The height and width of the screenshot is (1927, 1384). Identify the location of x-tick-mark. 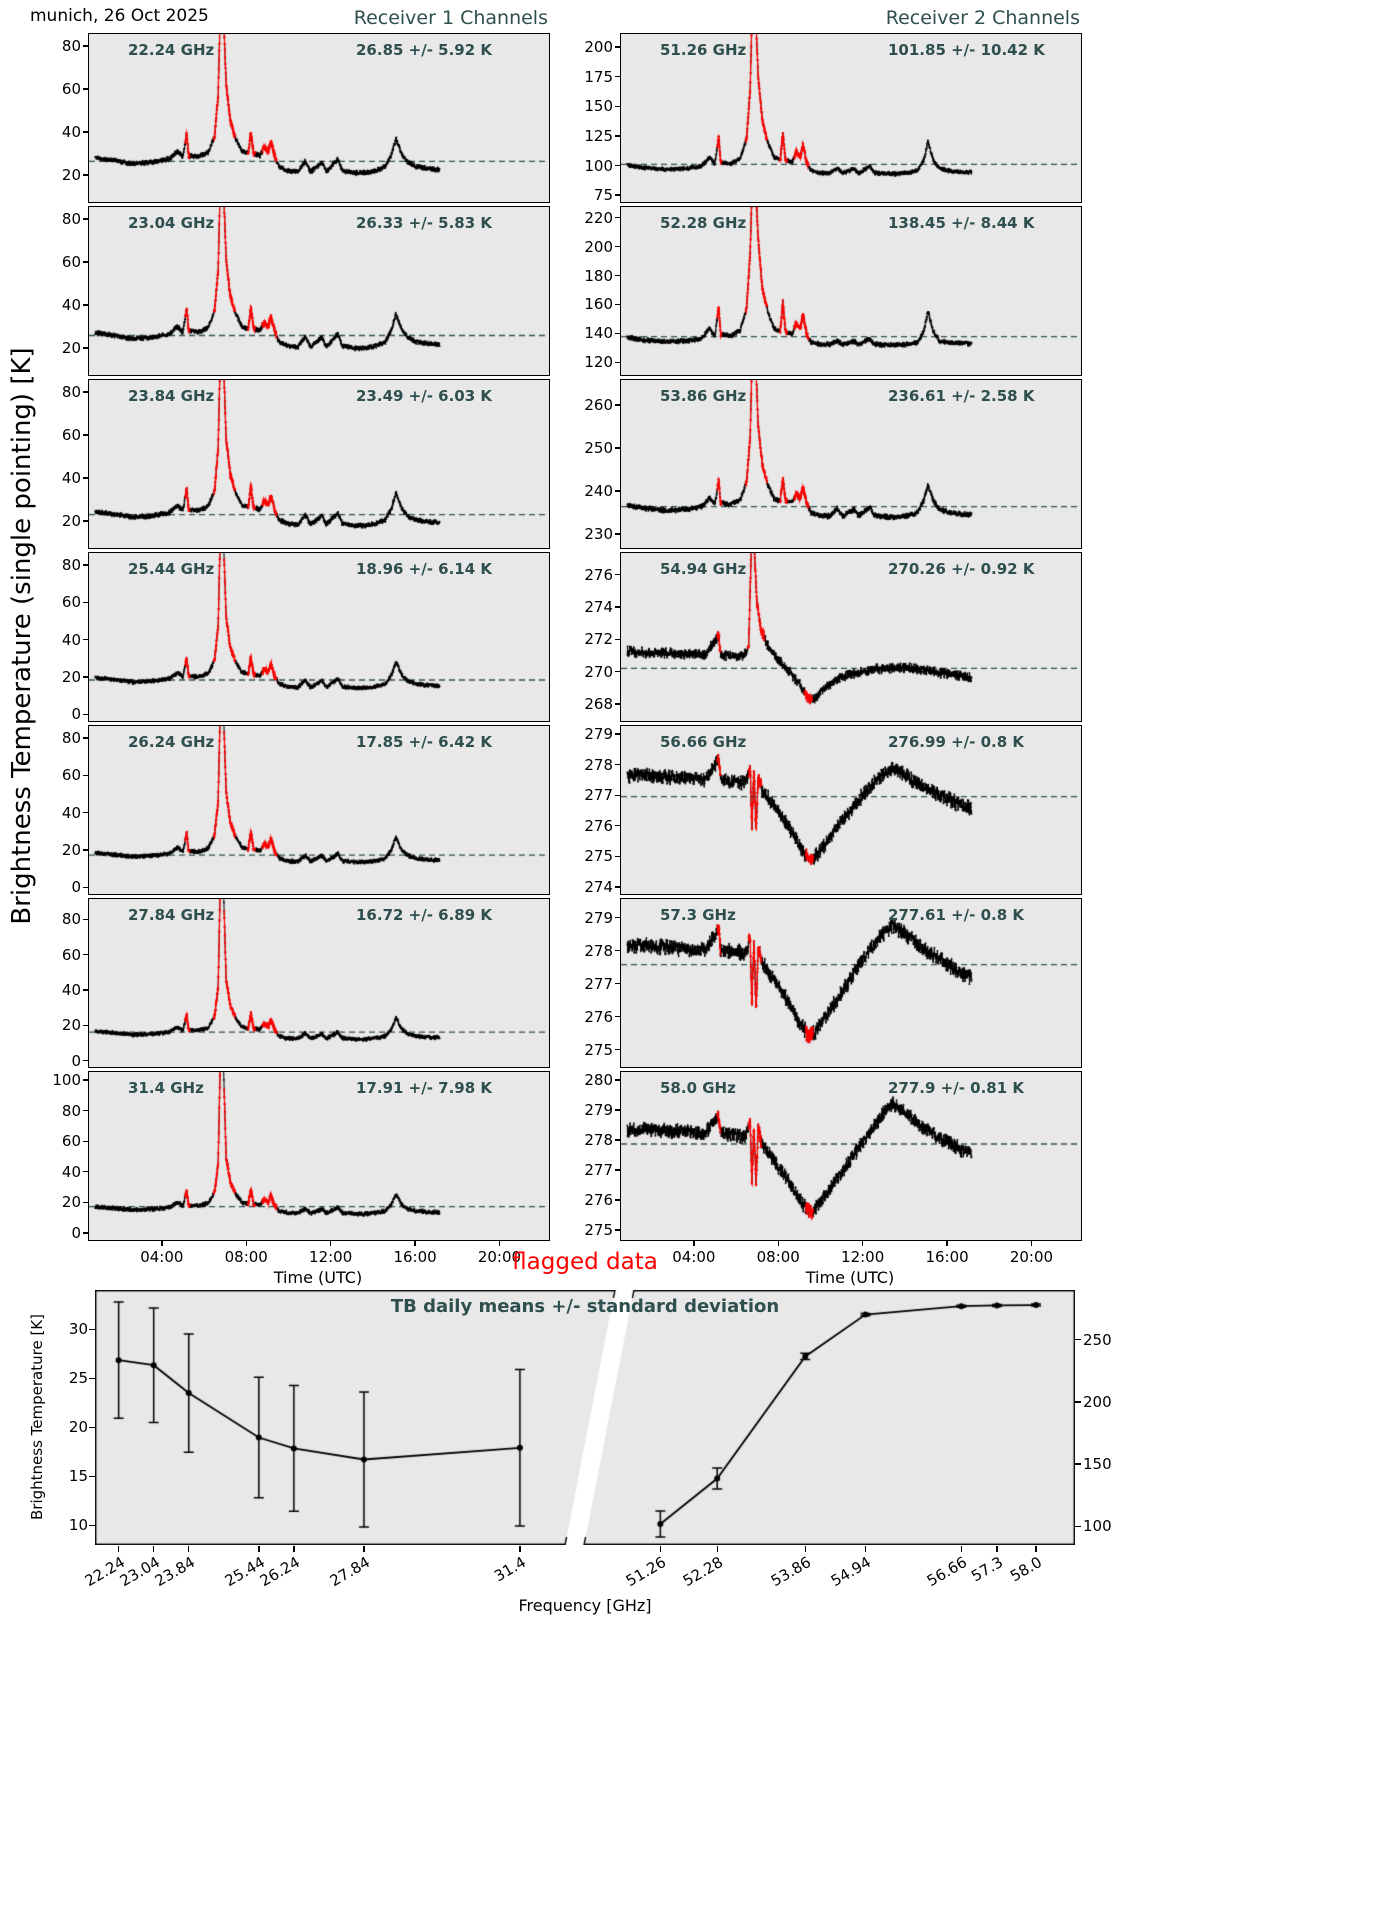
(330, 1243).